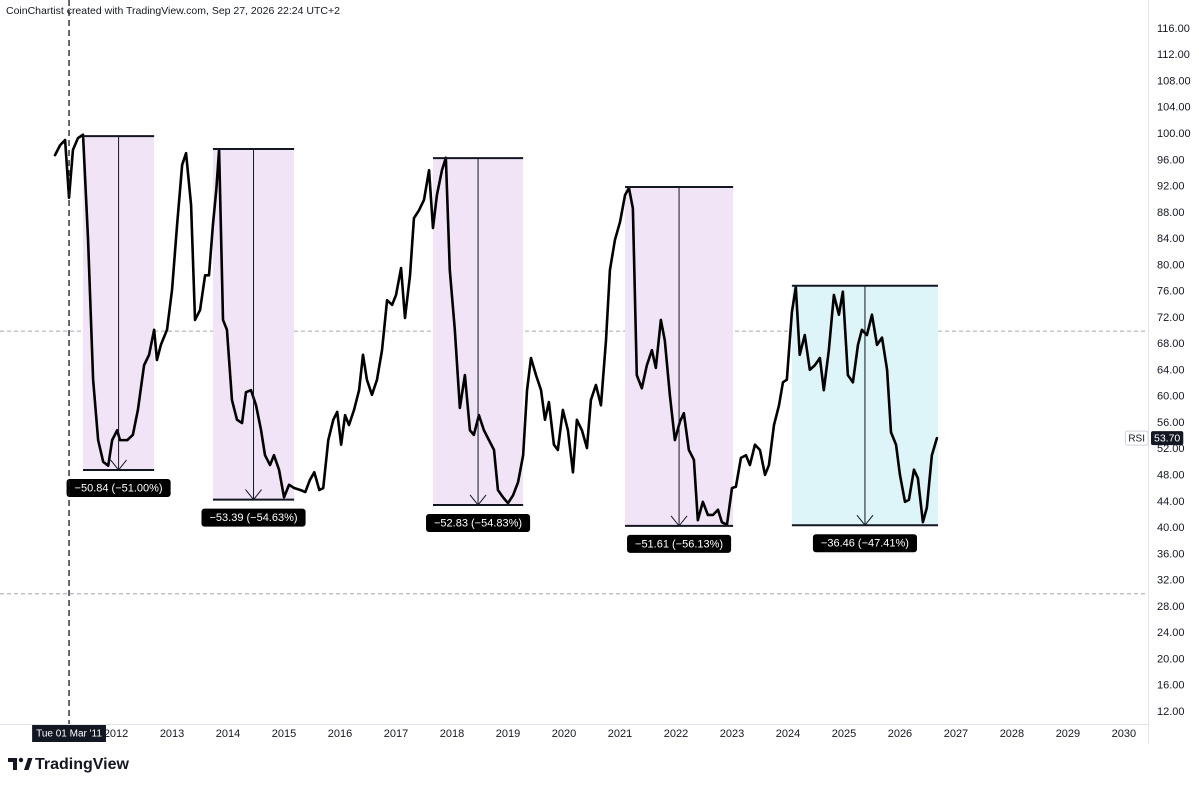 The height and width of the screenshot is (786, 1199). I want to click on logo-text: TradingView, so click(82, 764).